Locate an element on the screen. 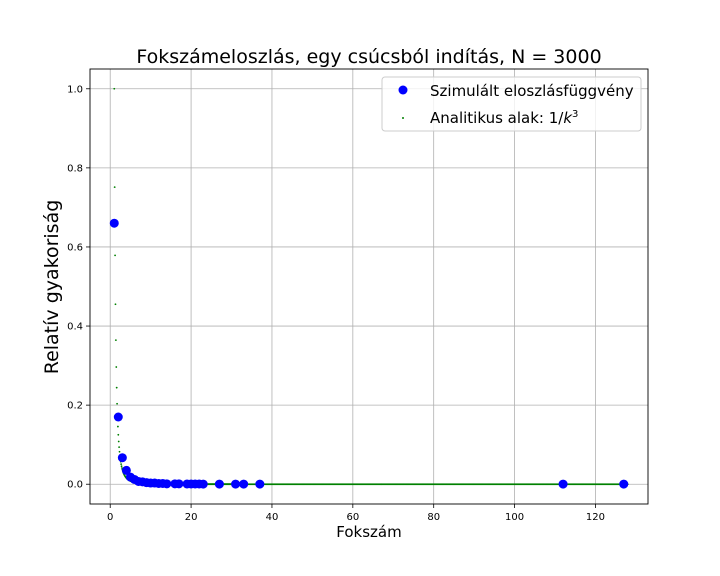 The image size is (720, 576). x-tick-label: 120 is located at coordinates (595, 517).